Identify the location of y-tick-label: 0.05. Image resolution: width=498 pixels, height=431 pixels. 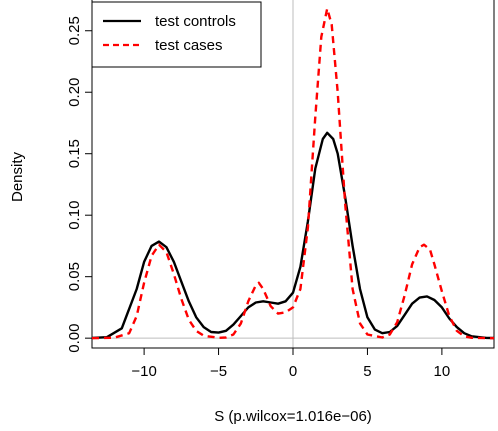
(74, 276).